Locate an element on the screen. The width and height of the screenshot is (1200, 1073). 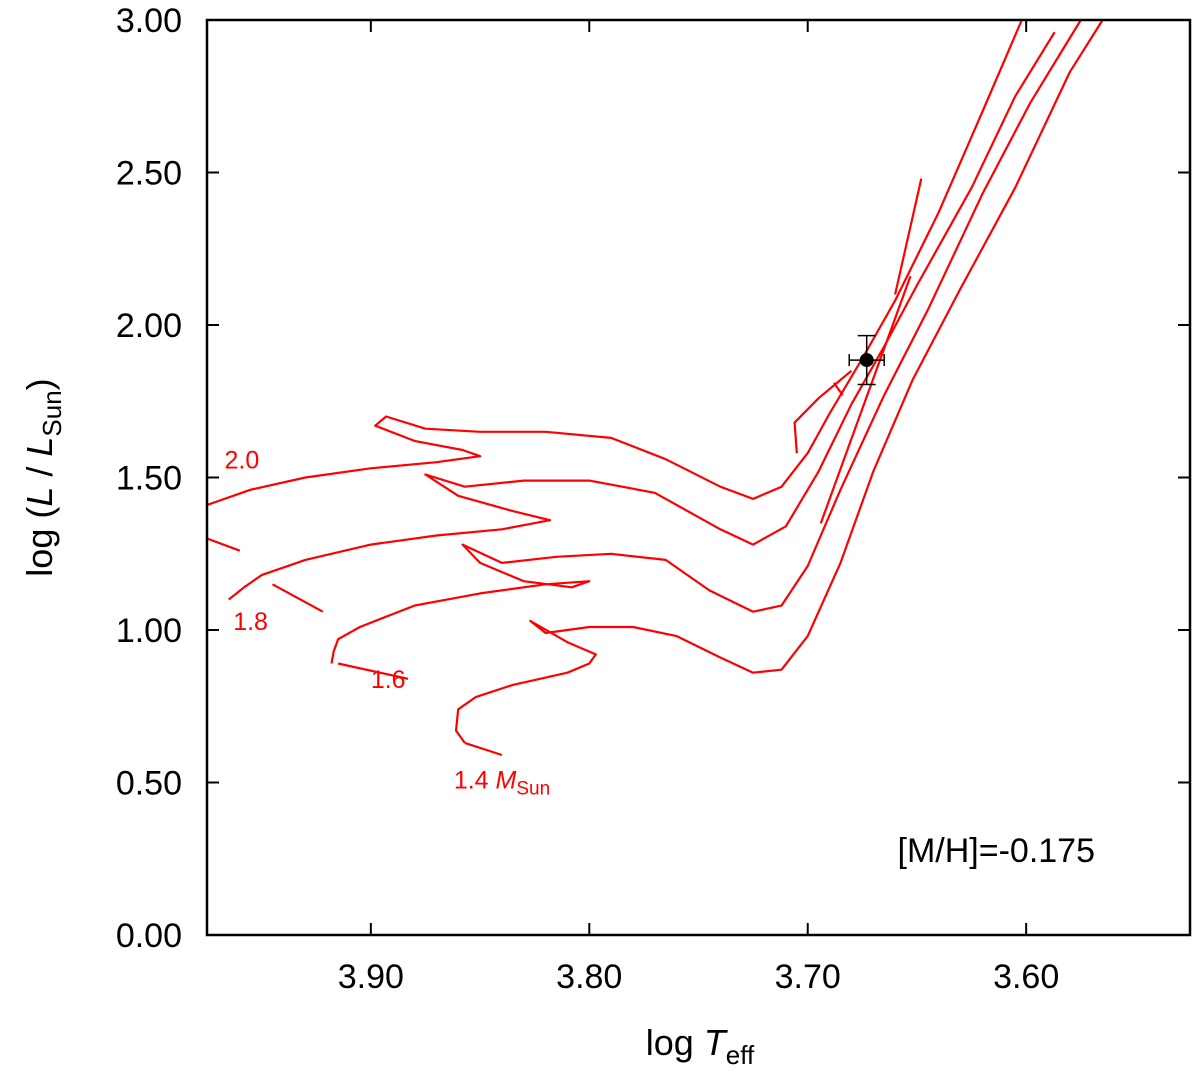
track-label-2-0: 2.0 is located at coordinates (241, 460).